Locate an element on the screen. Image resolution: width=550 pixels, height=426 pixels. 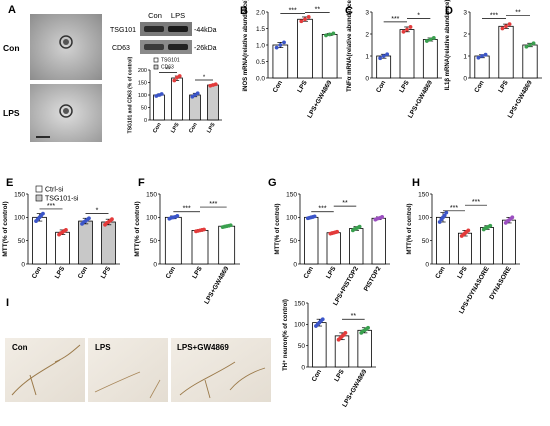
panel-letter-a: A is located at coordinates (12, 10).